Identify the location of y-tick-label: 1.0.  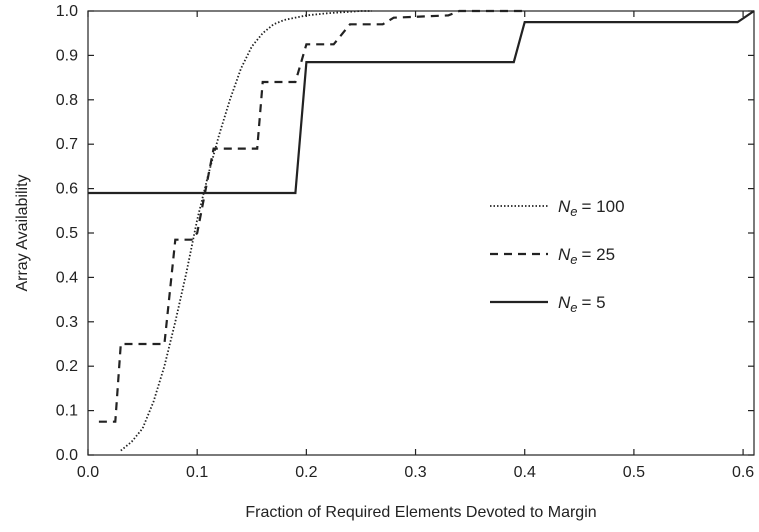
(67, 11).